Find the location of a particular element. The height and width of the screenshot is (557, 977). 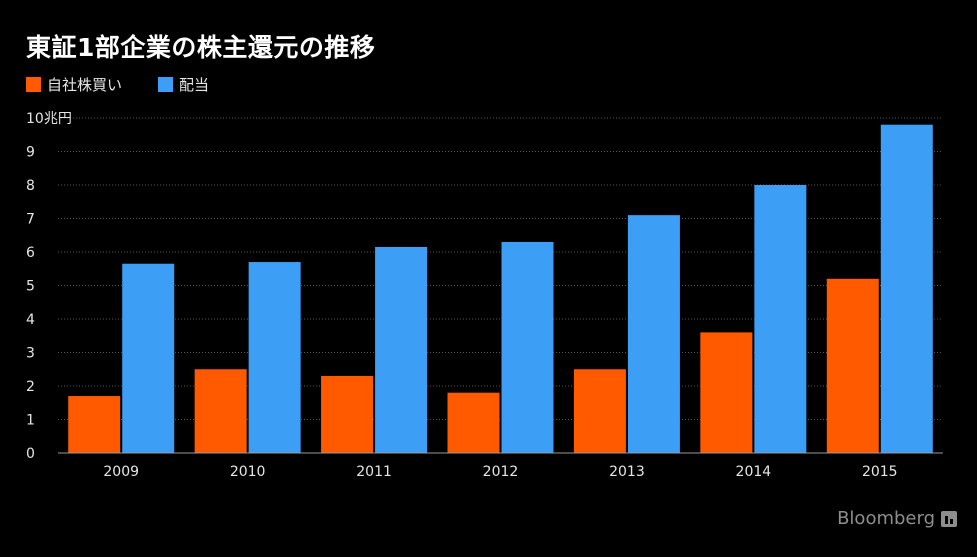

bar-dividend-2012 is located at coordinates (527, 347).